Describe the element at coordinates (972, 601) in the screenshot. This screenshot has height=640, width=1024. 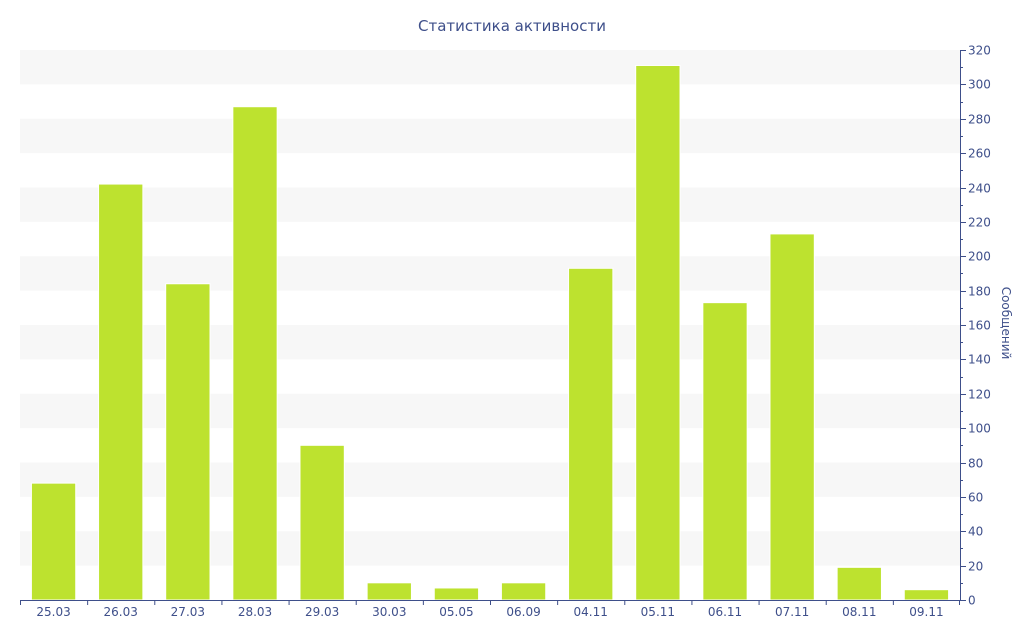
I see `y-tick-label: 0` at that location.